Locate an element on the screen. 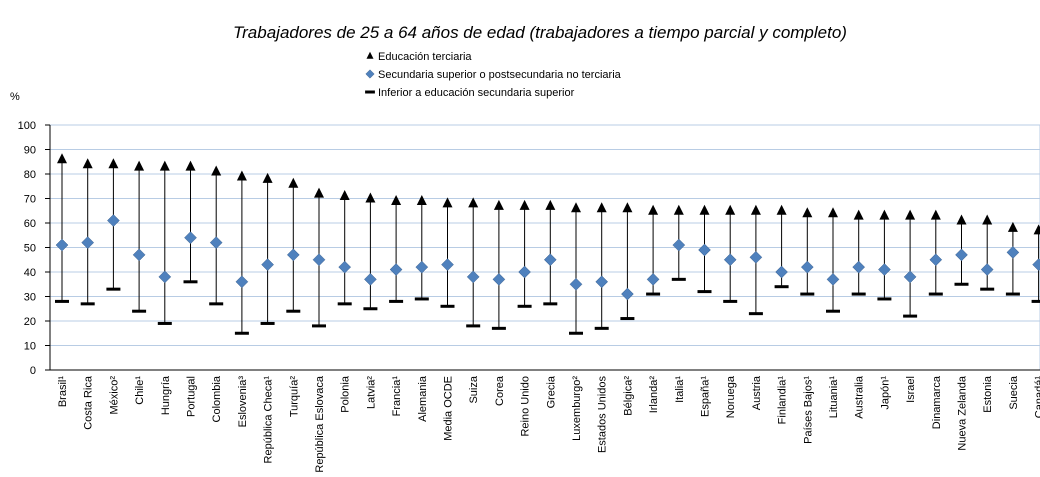 The image size is (1040, 477). x-tick-label: Turquía² is located at coordinates (294, 397).